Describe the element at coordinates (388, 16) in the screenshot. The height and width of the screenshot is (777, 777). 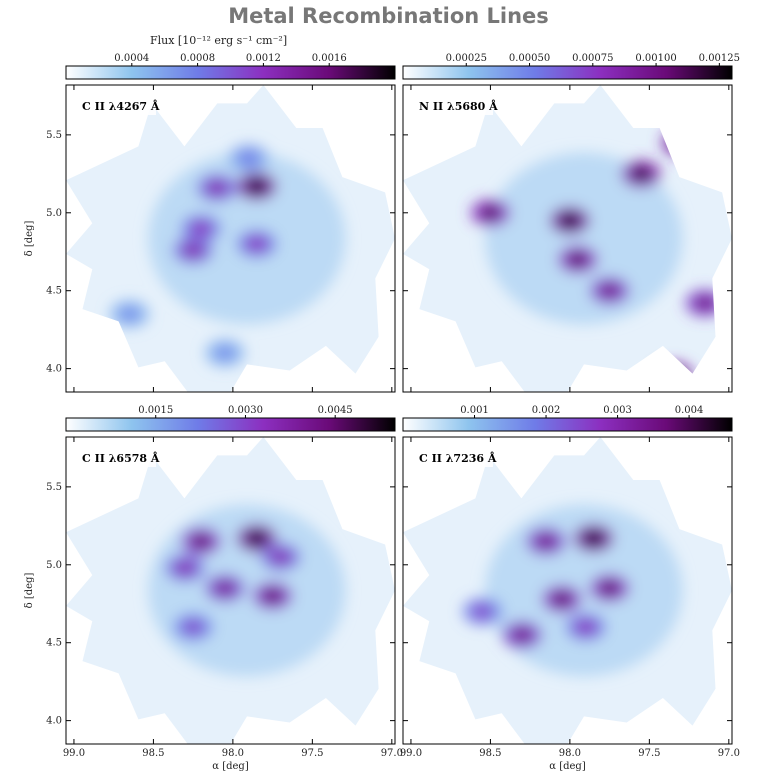
I see `figure-title: Metal Recombination Lines` at that location.